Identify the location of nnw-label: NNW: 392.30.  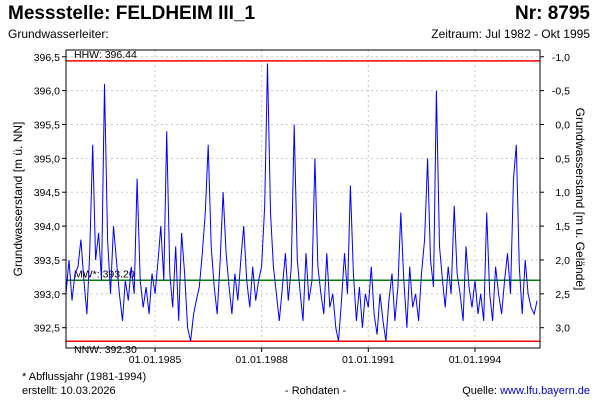
(105, 350).